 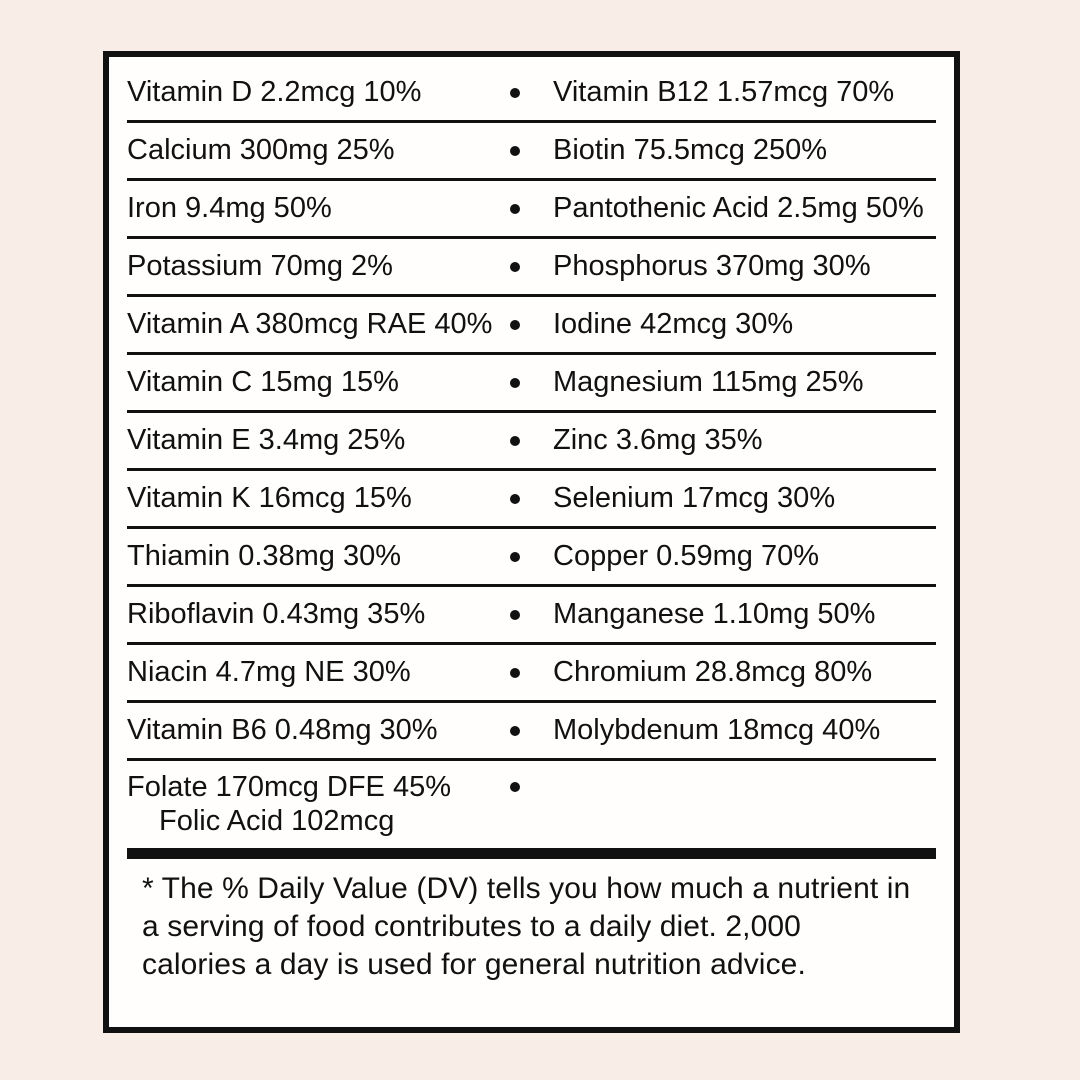 What do you see at coordinates (738, 208) in the screenshot?
I see `nutrient-right: Pantothenic Acid 2.5mg 50%` at bounding box center [738, 208].